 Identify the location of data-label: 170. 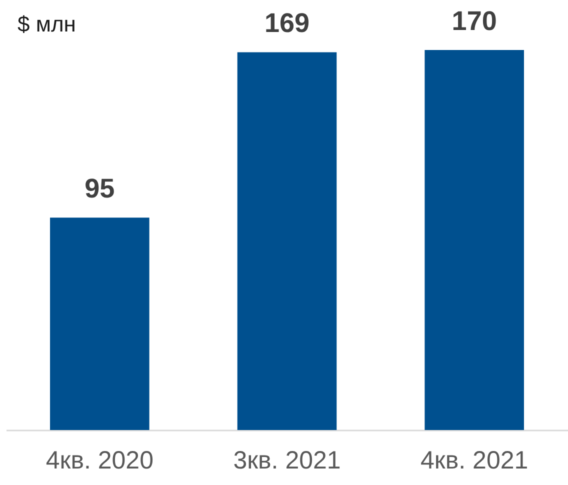
(474, 21).